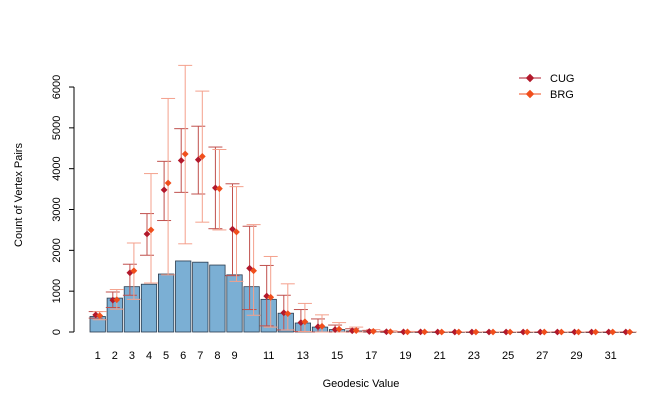 This screenshot has height=400, width=660. What do you see at coordinates (530, 78) in the screenshot?
I see `legend-marker-cug` at bounding box center [530, 78].